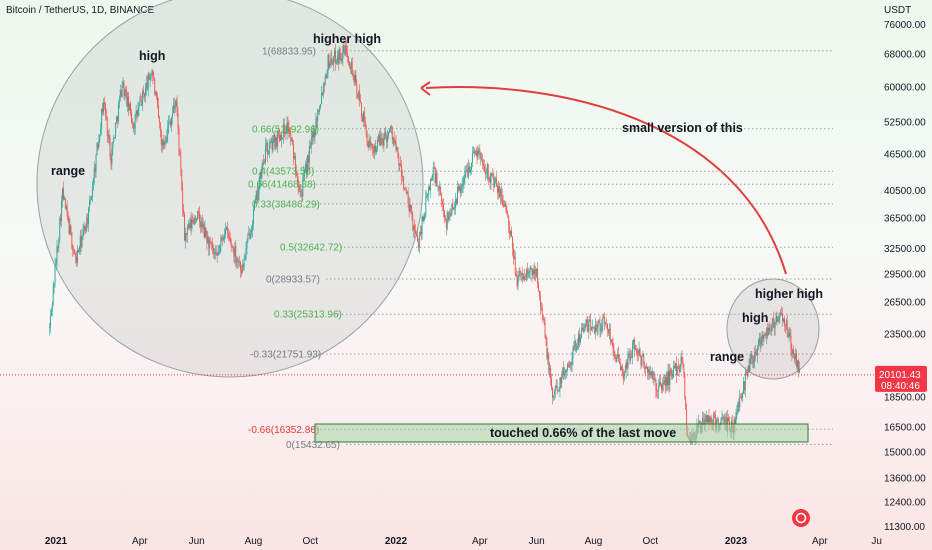 Image resolution: width=932 pixels, height=550 pixels. What do you see at coordinates (56, 541) in the screenshot?
I see `x-tick-label: 2021` at bounding box center [56, 541].